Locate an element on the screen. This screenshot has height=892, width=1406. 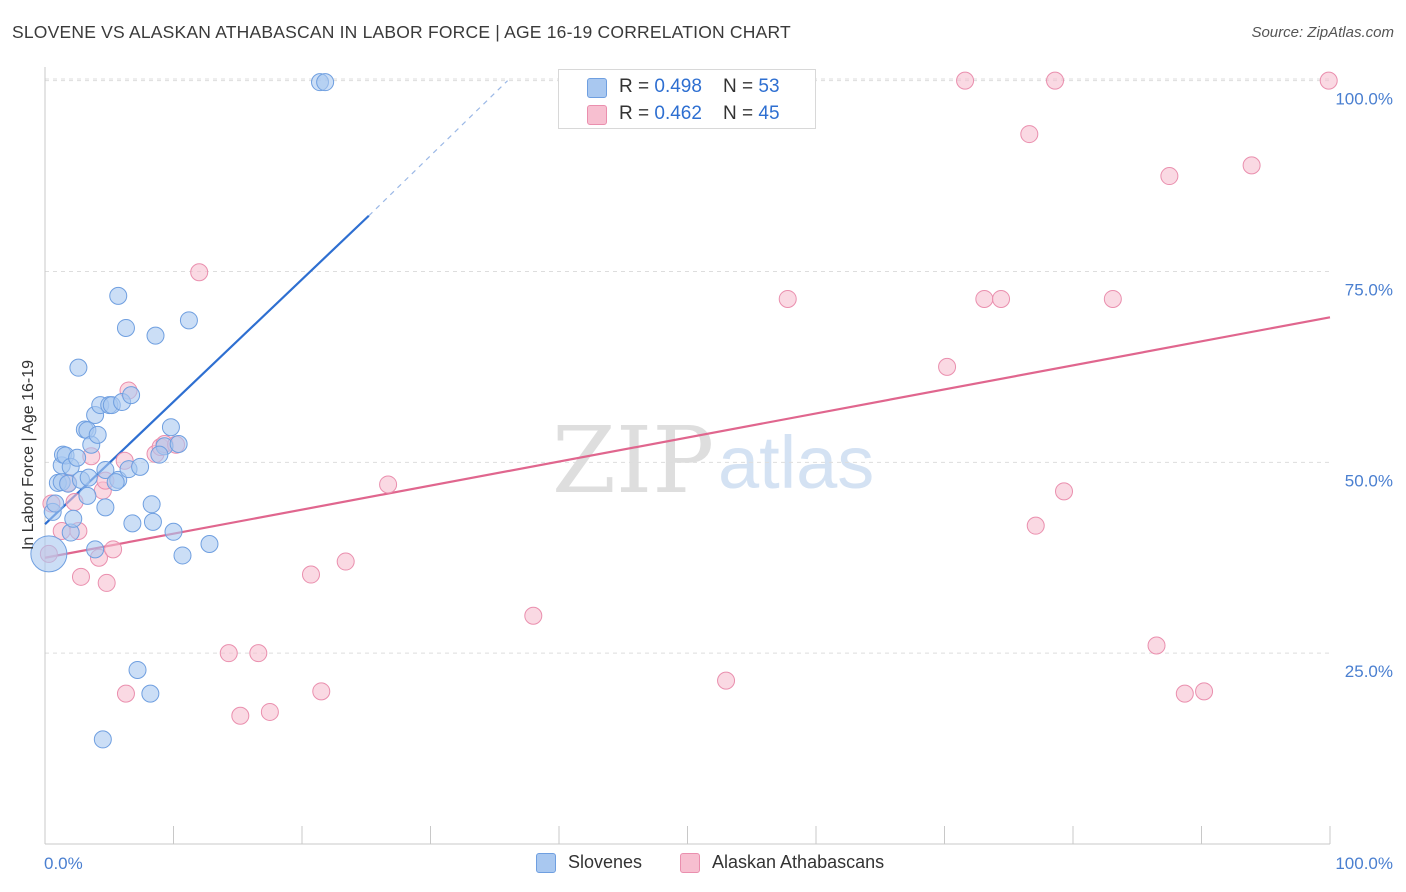
legend-stats-athabascans: R = 0.462 N = 45 is located at coordinates (699, 114).